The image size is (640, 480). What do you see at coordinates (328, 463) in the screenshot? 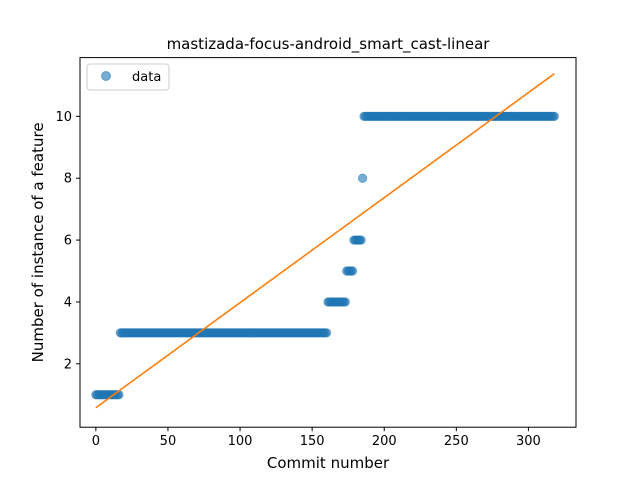
I see `x-axis-label: Commit number` at bounding box center [328, 463].